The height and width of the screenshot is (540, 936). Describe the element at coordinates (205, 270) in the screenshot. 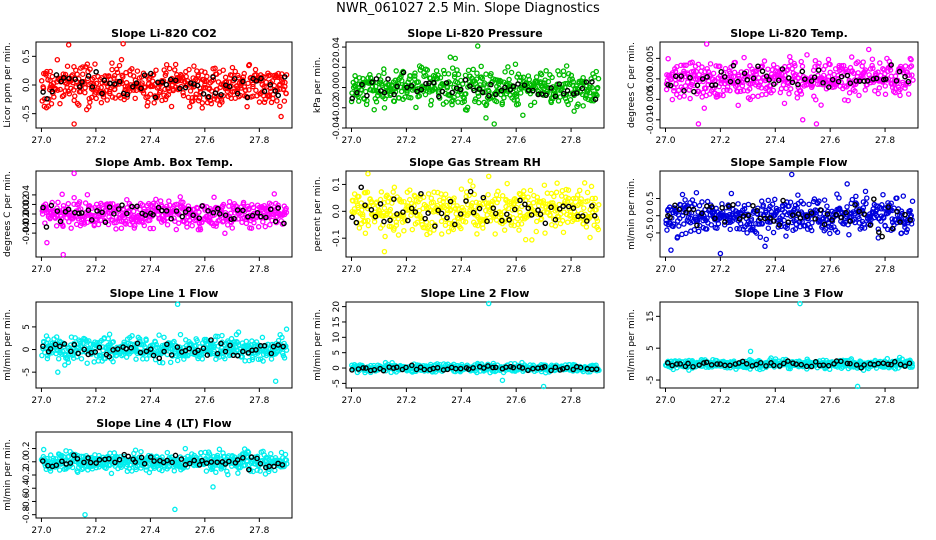

I see `x-tick-label: 27.6` at that location.